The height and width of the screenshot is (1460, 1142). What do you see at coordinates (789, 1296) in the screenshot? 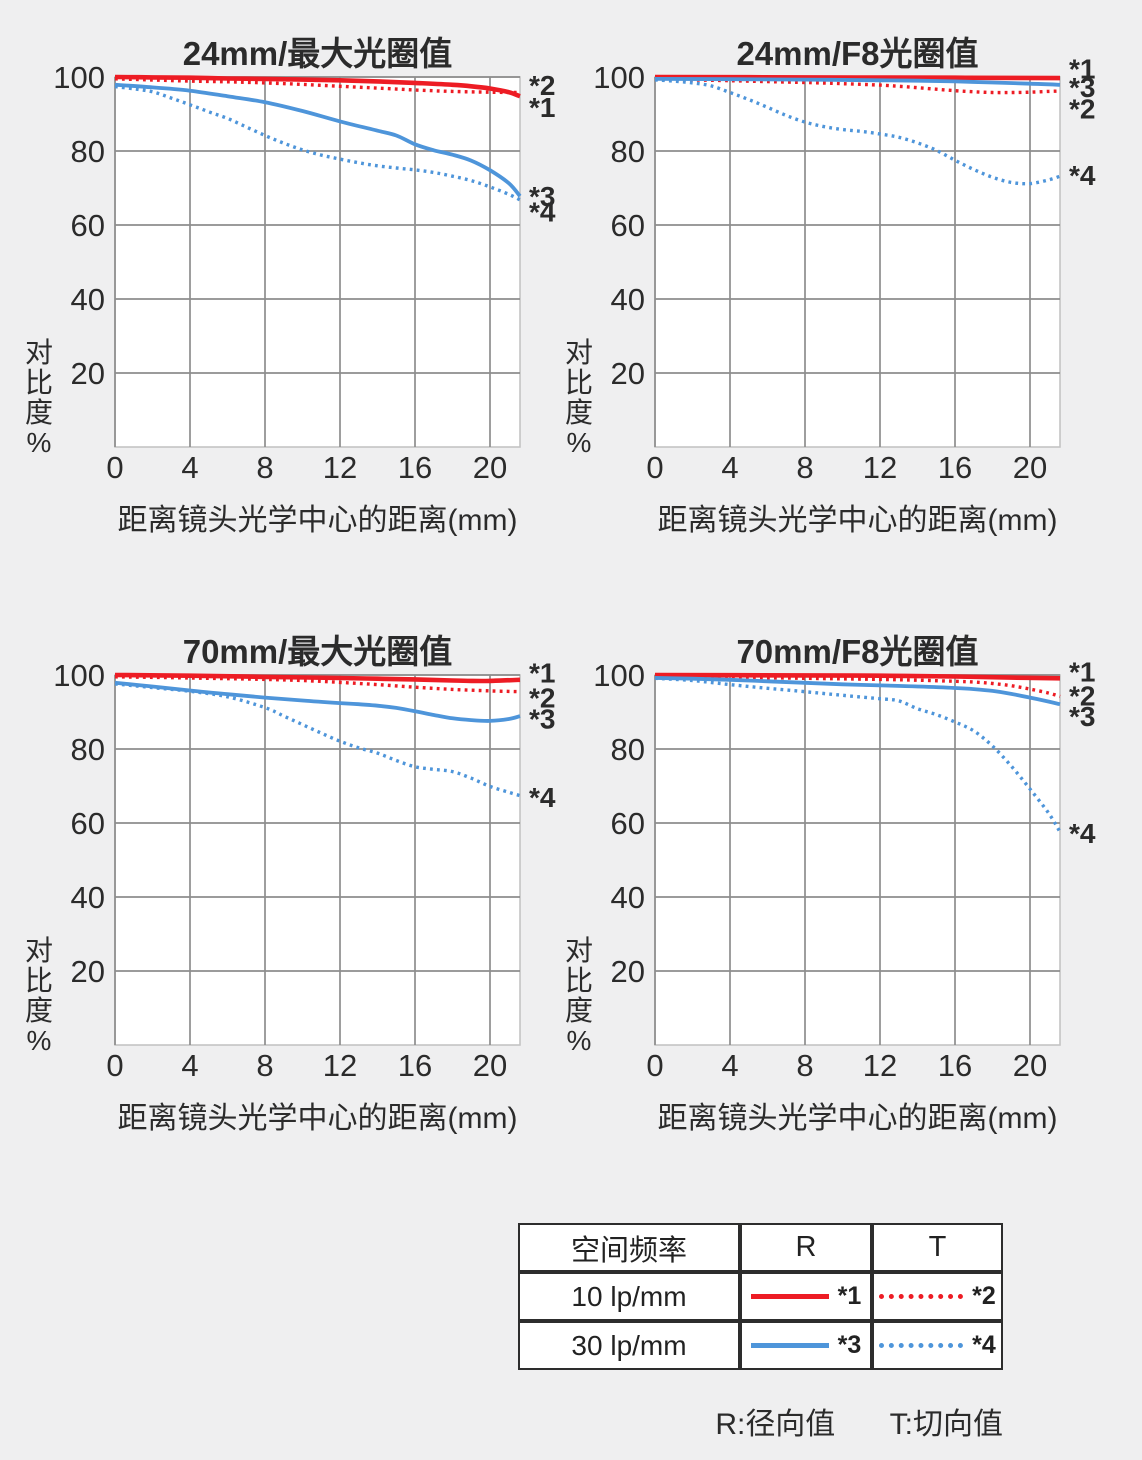
I see `red-solid-line-sample` at bounding box center [789, 1296].